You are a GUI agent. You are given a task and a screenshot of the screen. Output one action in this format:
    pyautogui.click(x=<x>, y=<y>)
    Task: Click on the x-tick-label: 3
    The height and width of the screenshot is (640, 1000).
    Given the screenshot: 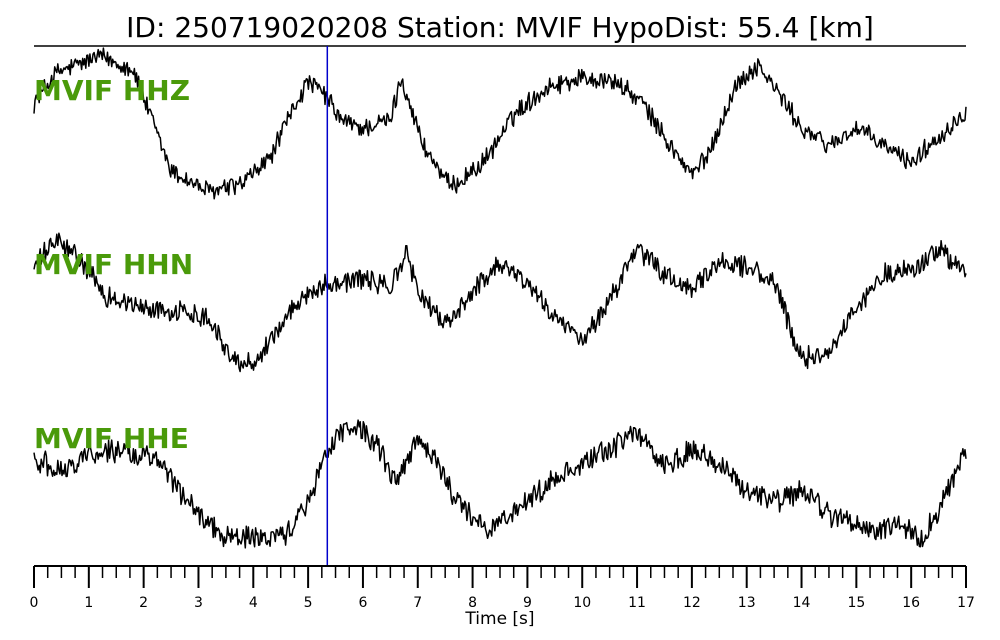 What is the action you would take?
    pyautogui.click(x=198, y=603)
    